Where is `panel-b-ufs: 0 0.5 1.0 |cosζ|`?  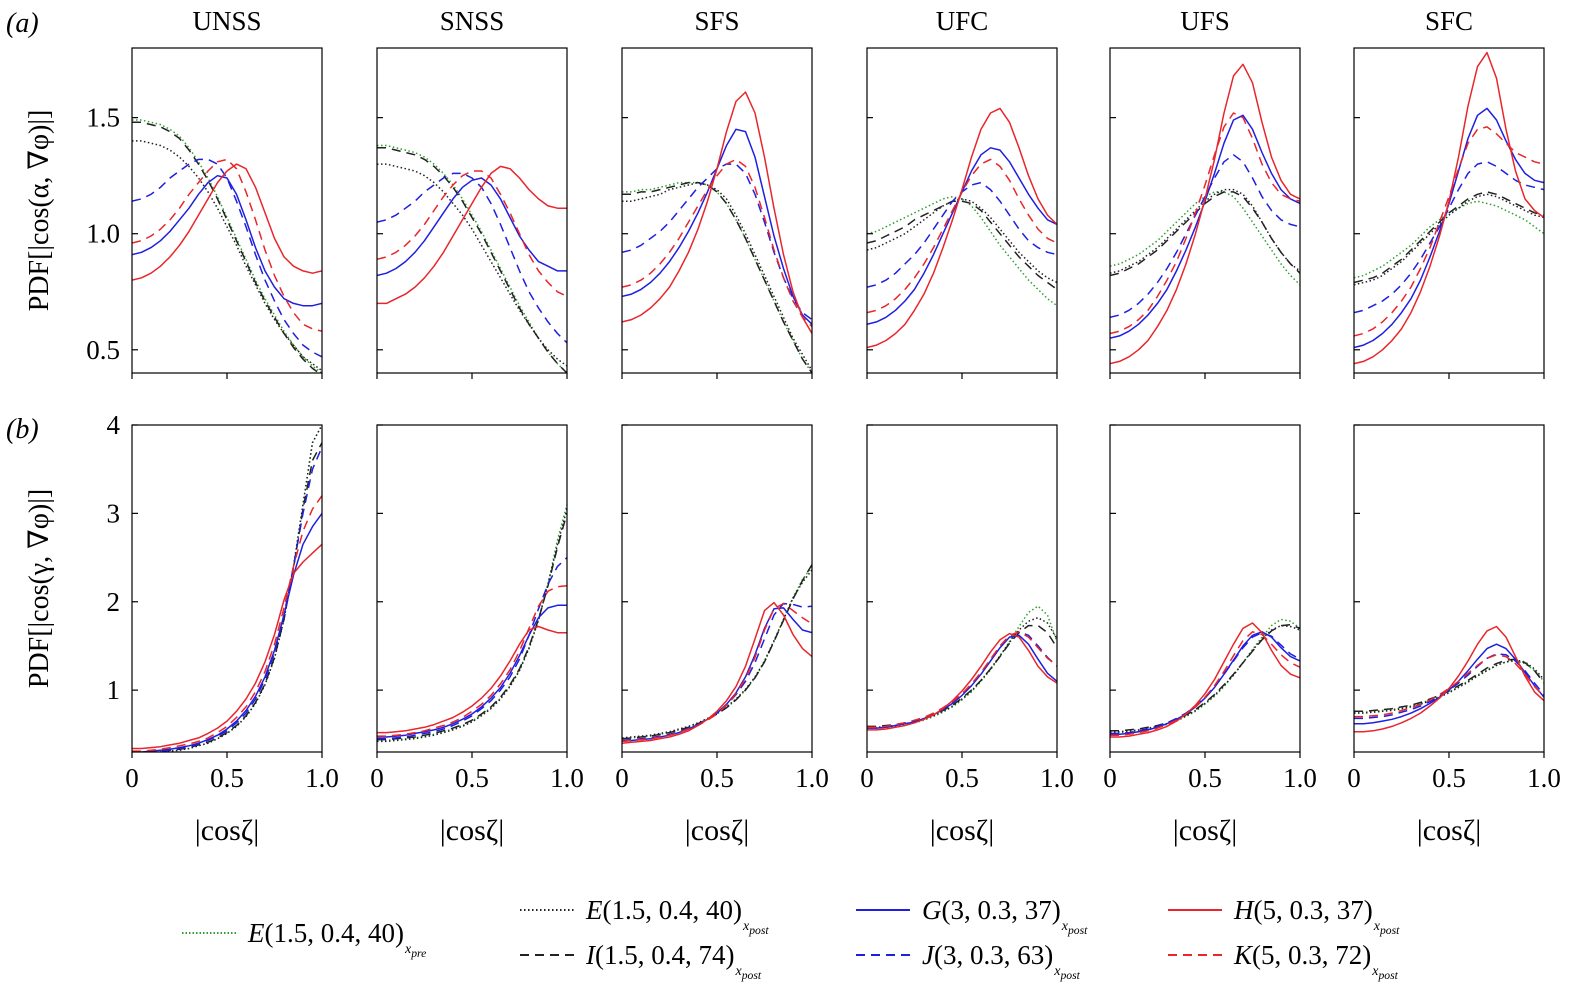 panel-b-ufs: 0 0.5 1.0 |cosζ| is located at coordinates (1210, 635).